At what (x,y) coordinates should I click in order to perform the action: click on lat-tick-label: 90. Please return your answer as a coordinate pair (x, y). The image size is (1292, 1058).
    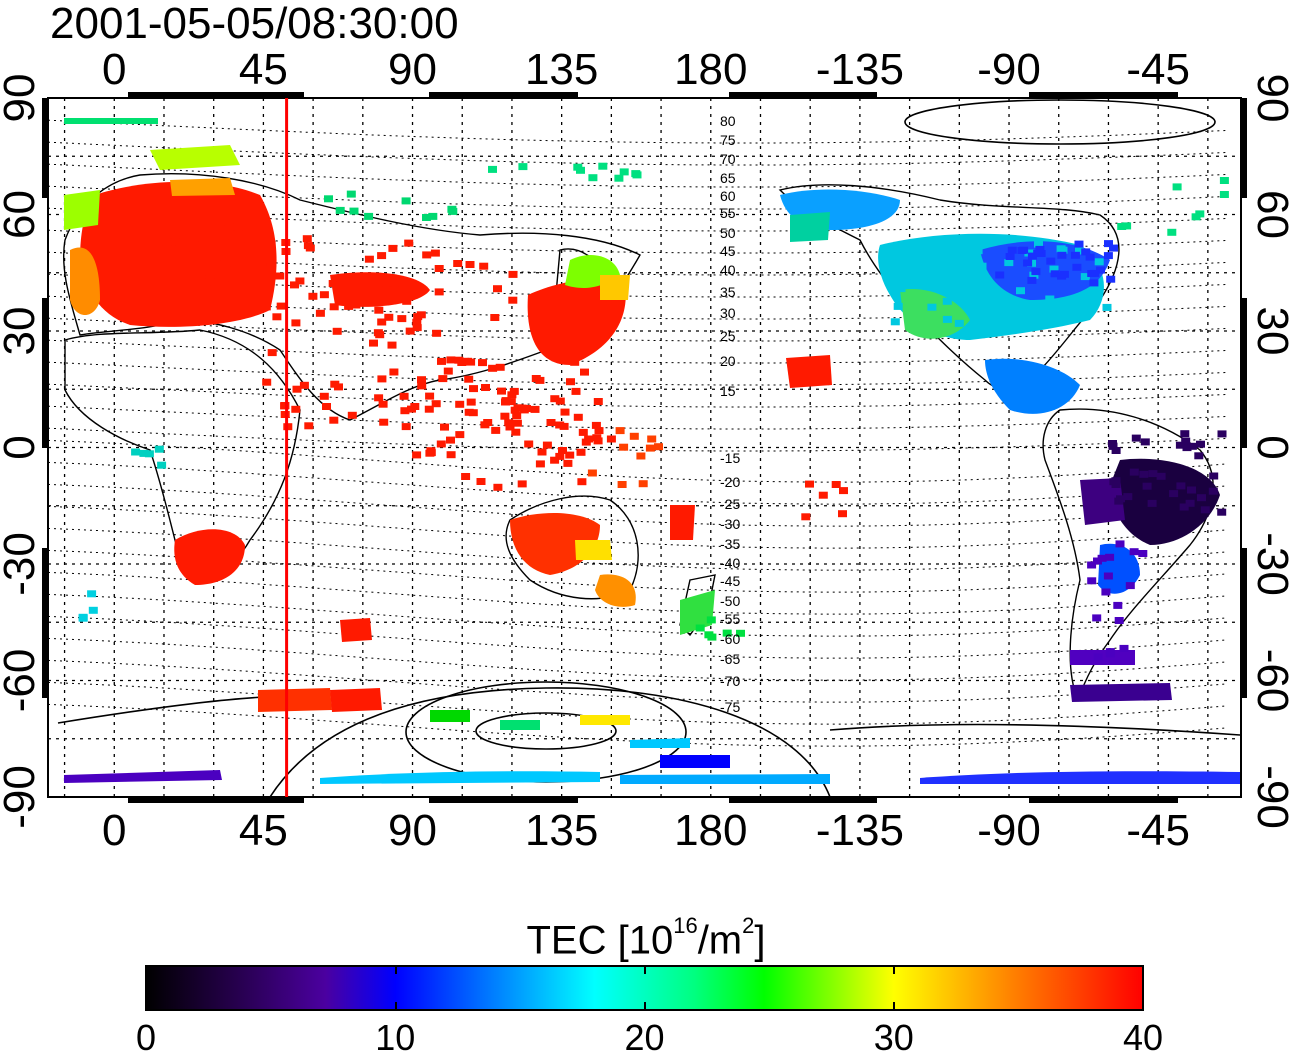
    Looking at the image, I should click on (1270, 98).